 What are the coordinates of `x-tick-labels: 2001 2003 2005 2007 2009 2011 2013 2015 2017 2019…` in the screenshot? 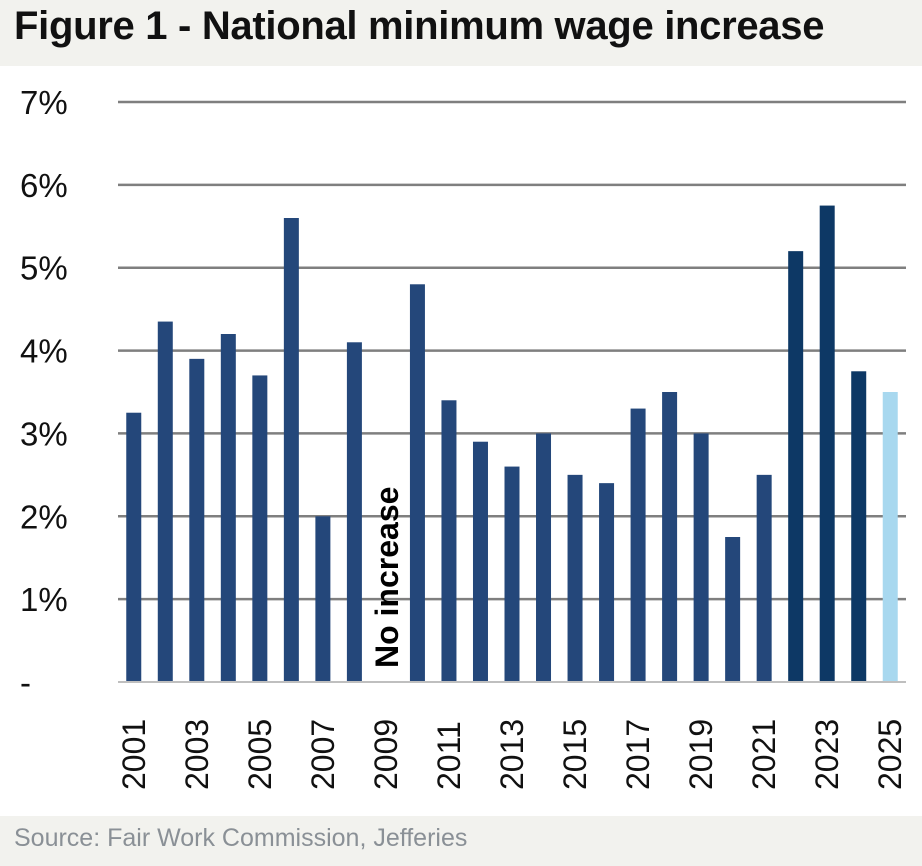 It's located at (512, 754).